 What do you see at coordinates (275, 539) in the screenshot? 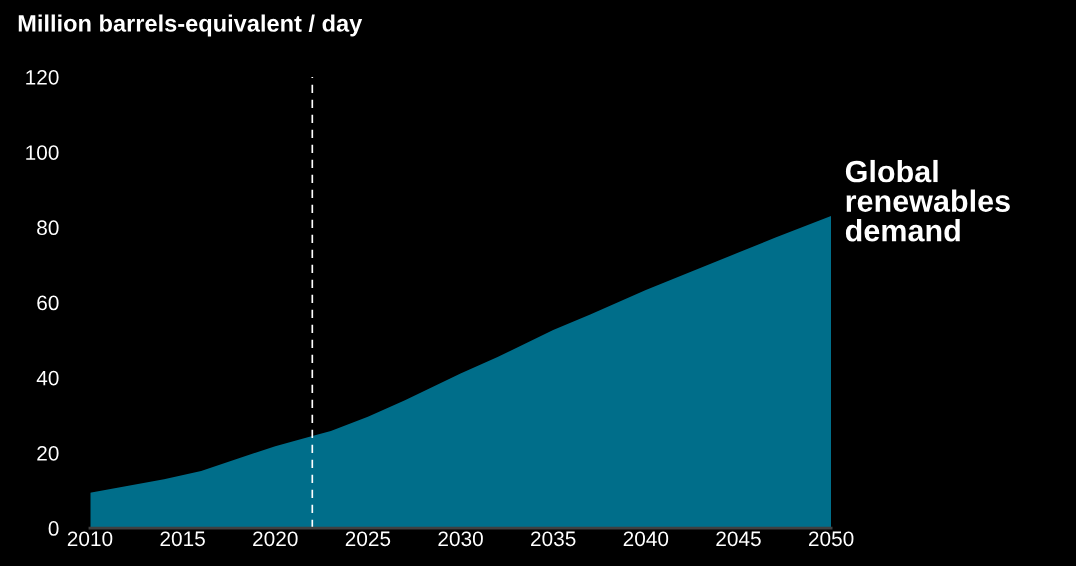
I see `x-tick-label: 2020` at bounding box center [275, 539].